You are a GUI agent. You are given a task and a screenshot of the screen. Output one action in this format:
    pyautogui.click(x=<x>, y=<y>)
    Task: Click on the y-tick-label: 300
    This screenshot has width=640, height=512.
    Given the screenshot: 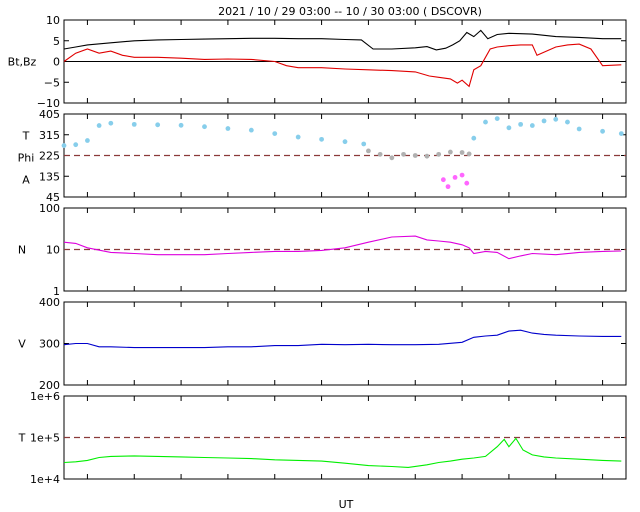 What is the action you would take?
    pyautogui.click(x=49, y=344)
    